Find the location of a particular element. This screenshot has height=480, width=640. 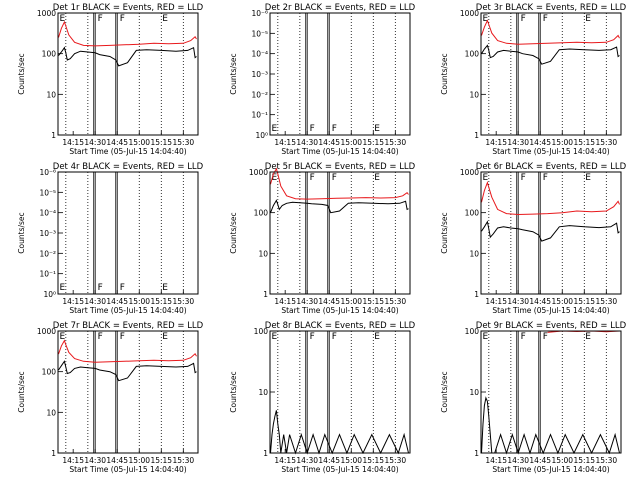

panel-title: Det 7r BLACK = Events, RED = LLD is located at coordinates (128, 326).